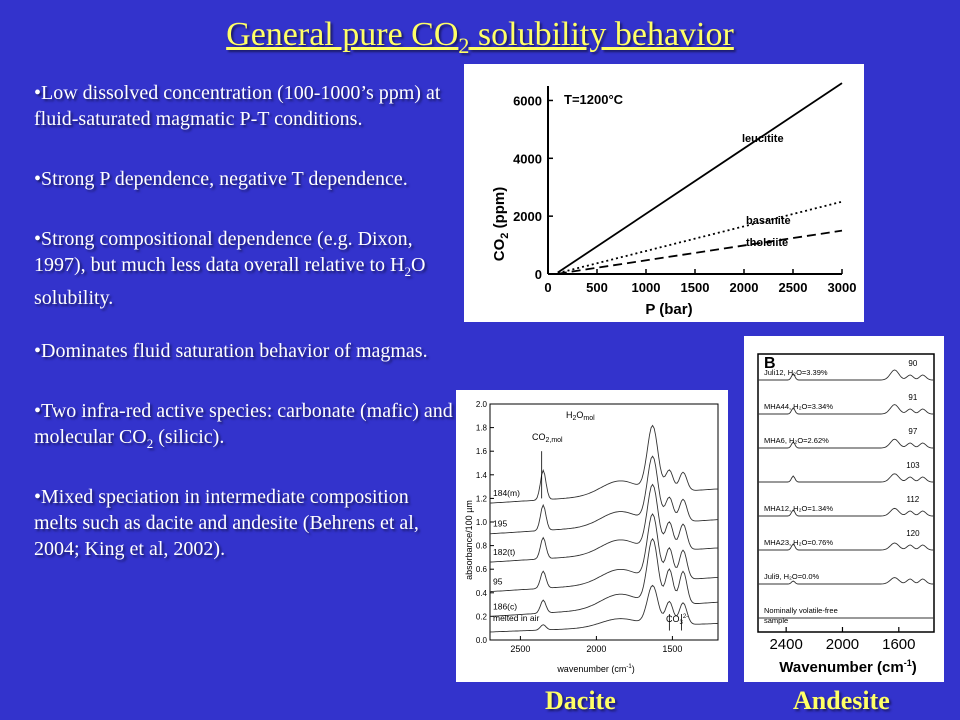  I want to click on x-tick-label: 3000, so click(842, 287).